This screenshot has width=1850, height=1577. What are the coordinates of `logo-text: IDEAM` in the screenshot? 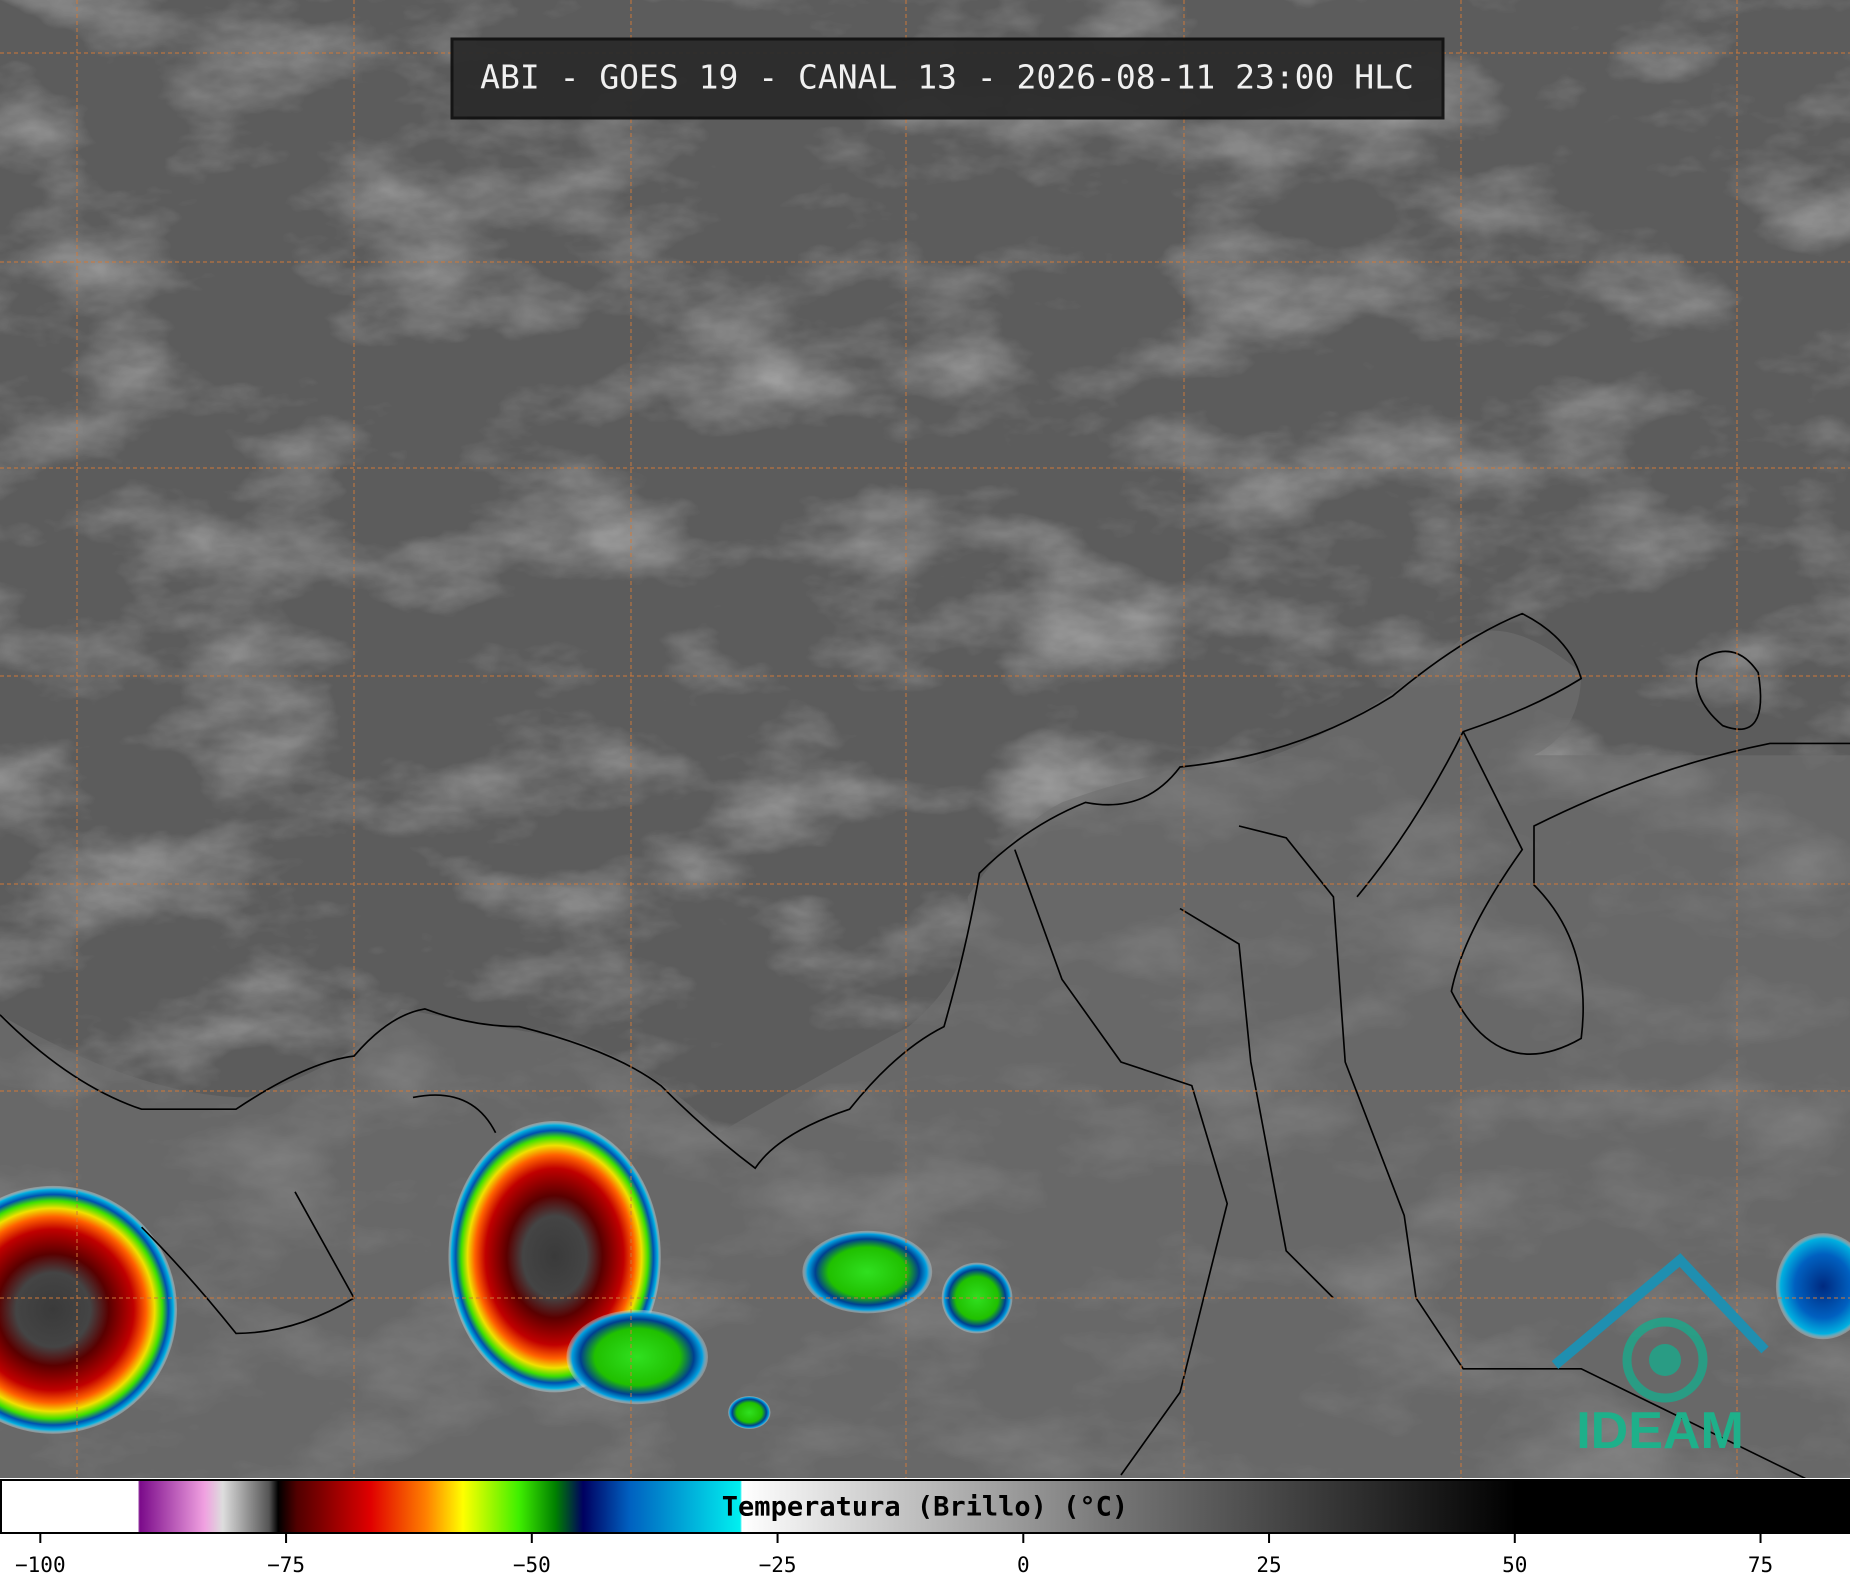 It's located at (1660, 1431).